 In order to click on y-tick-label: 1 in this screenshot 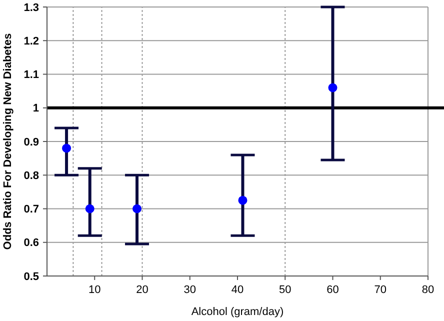, I will do `click(35, 108)`.